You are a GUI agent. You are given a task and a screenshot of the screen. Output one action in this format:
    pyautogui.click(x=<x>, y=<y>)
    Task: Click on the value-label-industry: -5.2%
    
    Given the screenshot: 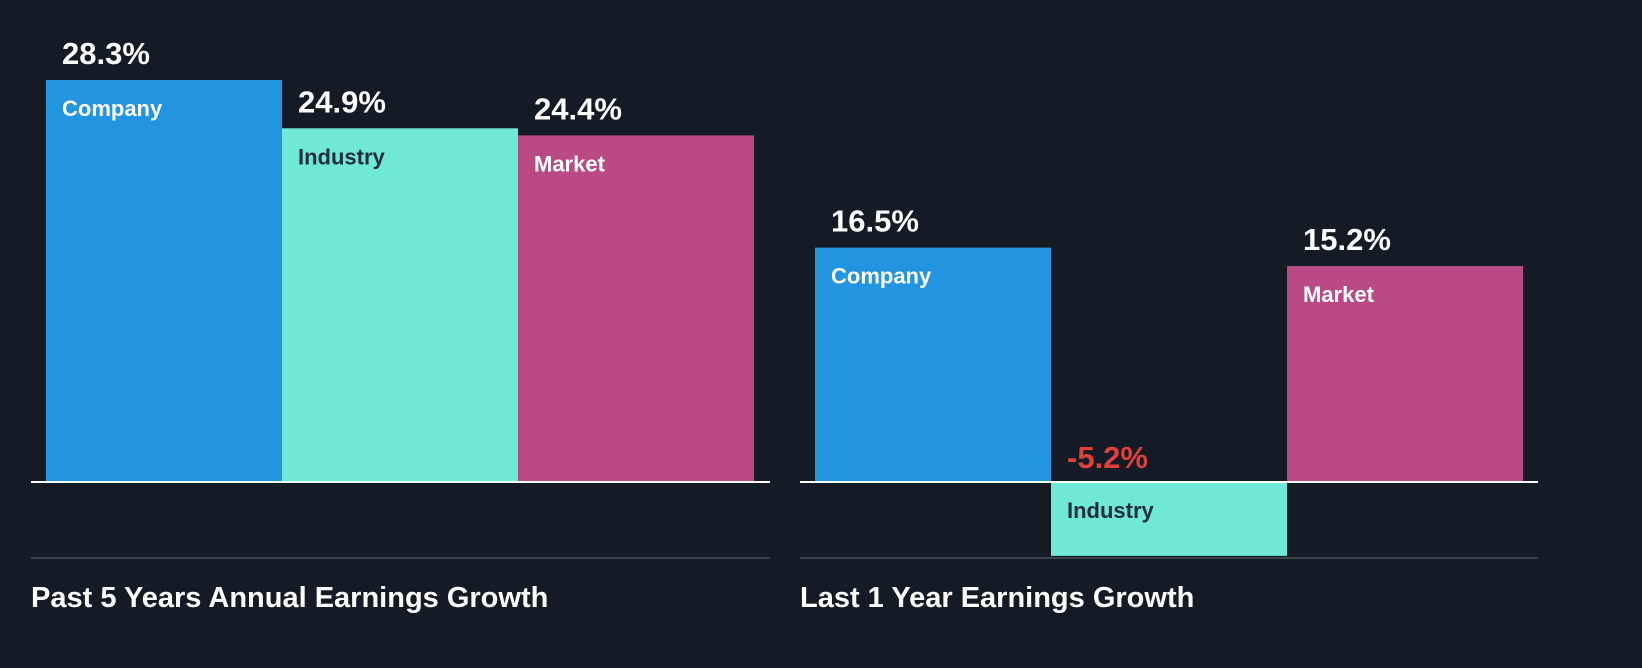 What is the action you would take?
    pyautogui.click(x=1107, y=457)
    